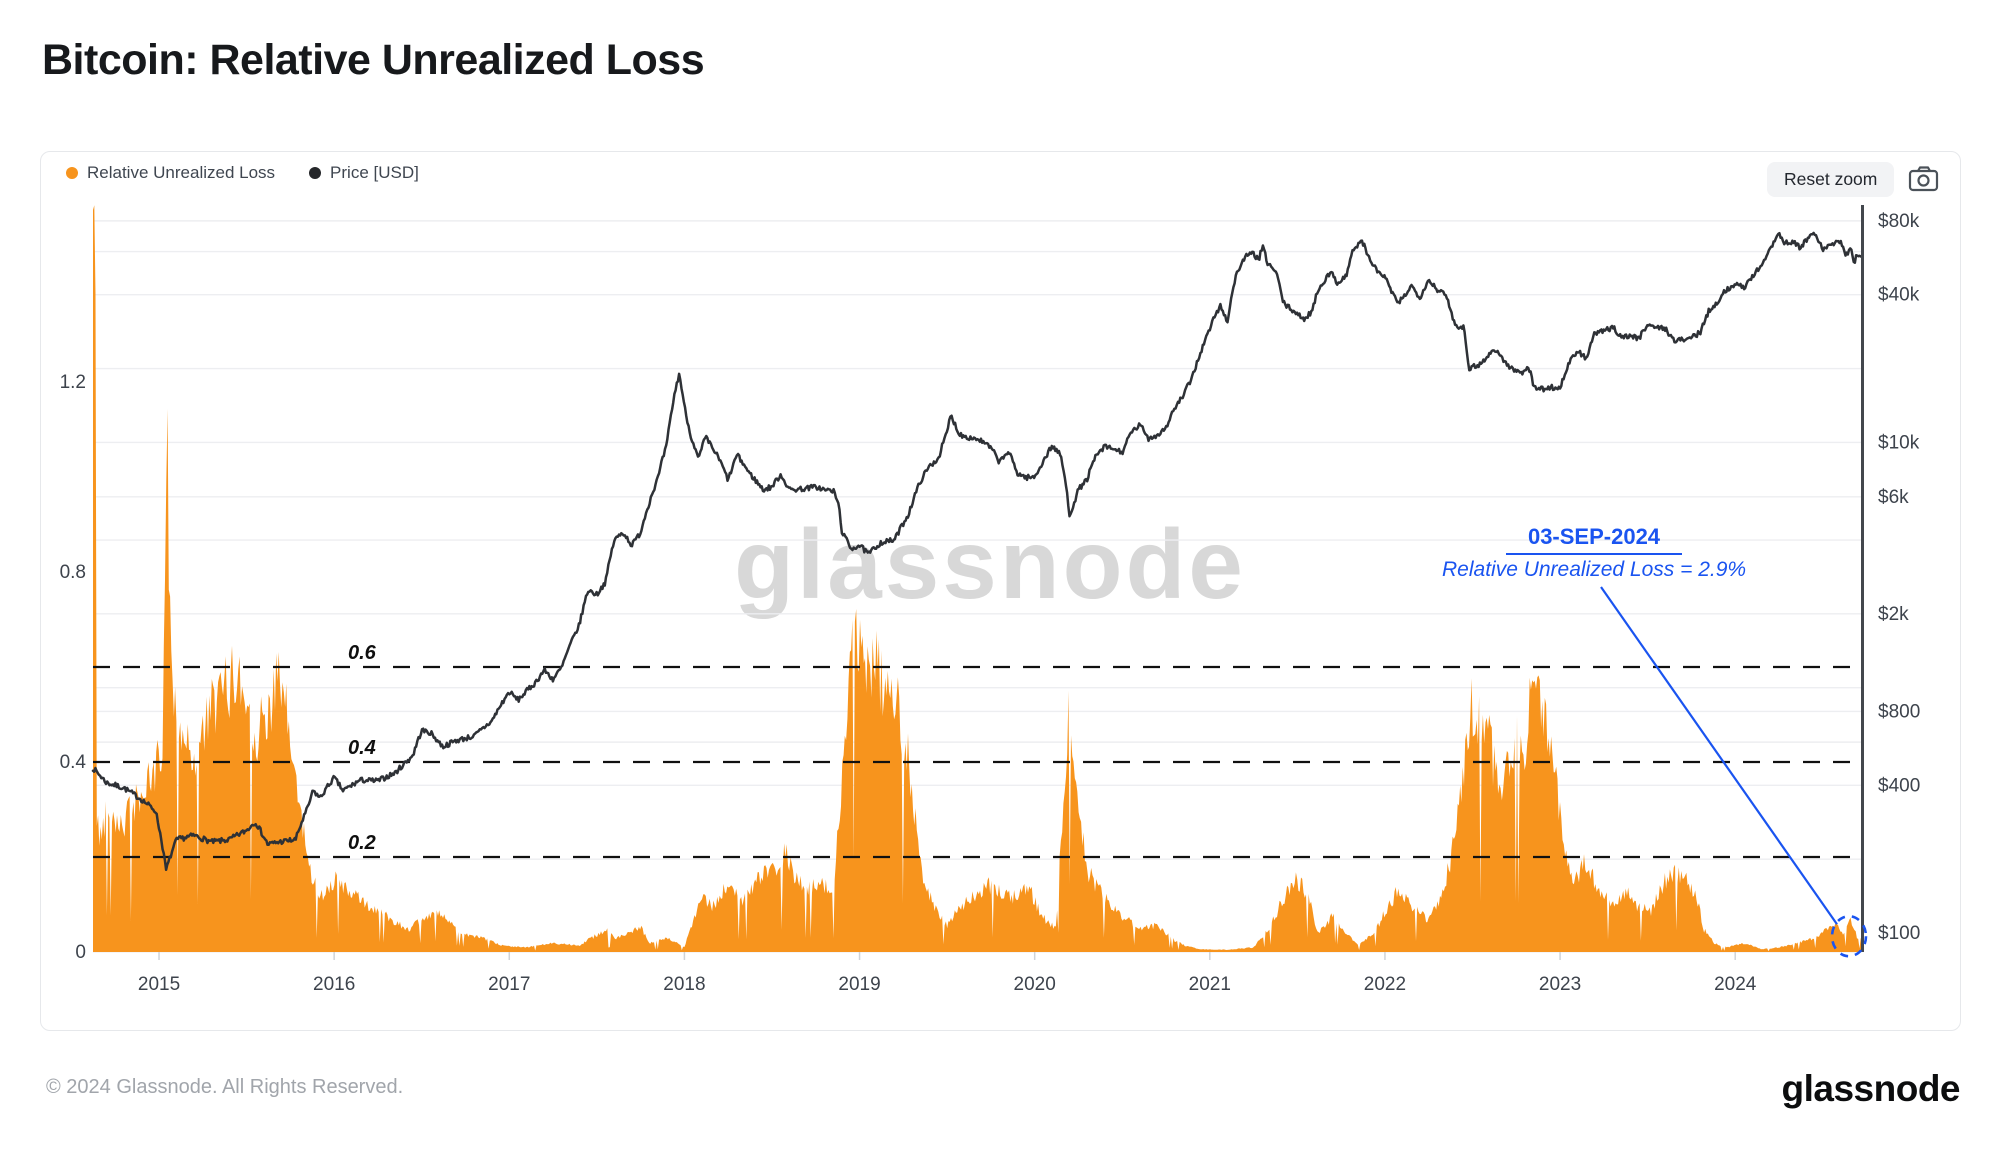 The height and width of the screenshot is (1152, 2000). I want to click on camera-button, so click(1924, 178).